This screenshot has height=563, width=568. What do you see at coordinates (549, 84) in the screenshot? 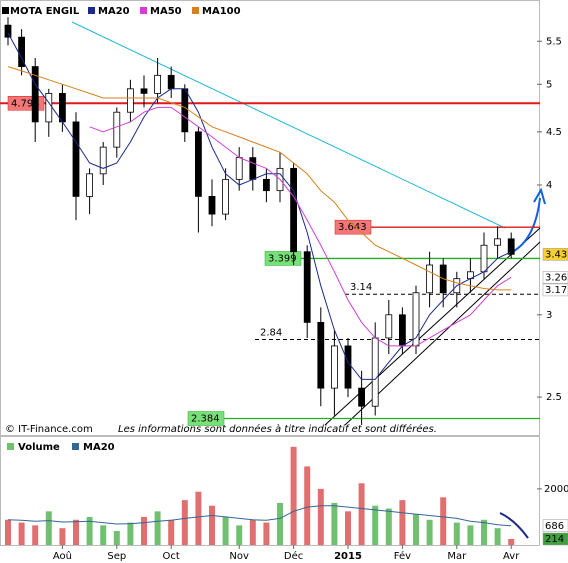
I see `y-tick-label: 5` at bounding box center [549, 84].